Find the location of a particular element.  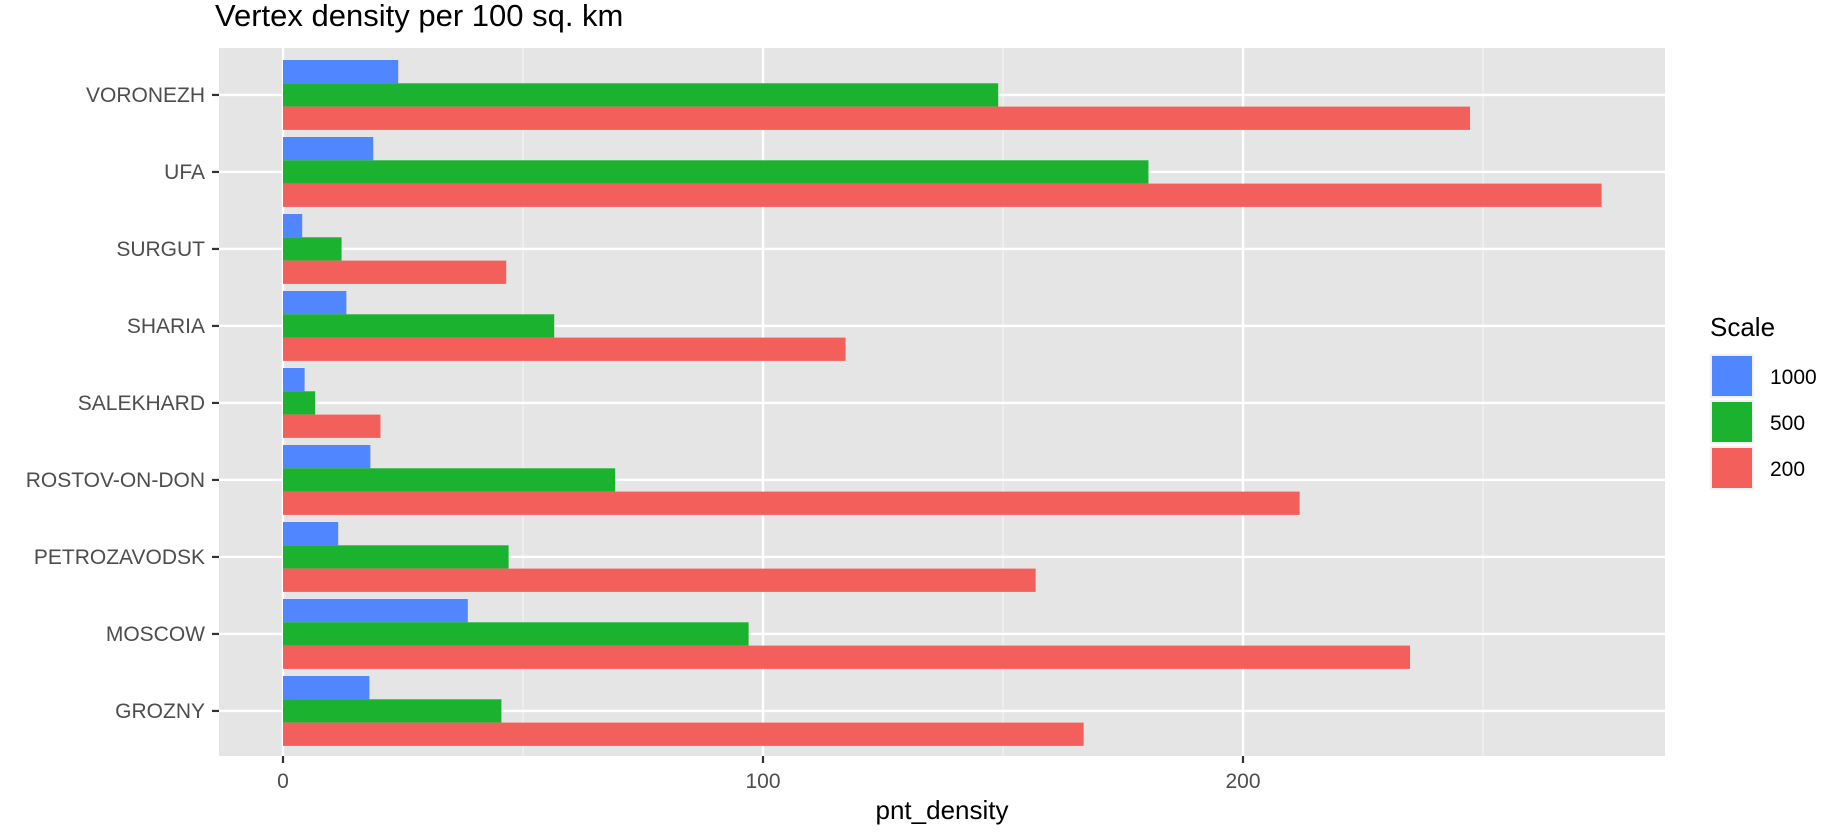

bar-1000-rostov-on-don is located at coordinates (327, 457).